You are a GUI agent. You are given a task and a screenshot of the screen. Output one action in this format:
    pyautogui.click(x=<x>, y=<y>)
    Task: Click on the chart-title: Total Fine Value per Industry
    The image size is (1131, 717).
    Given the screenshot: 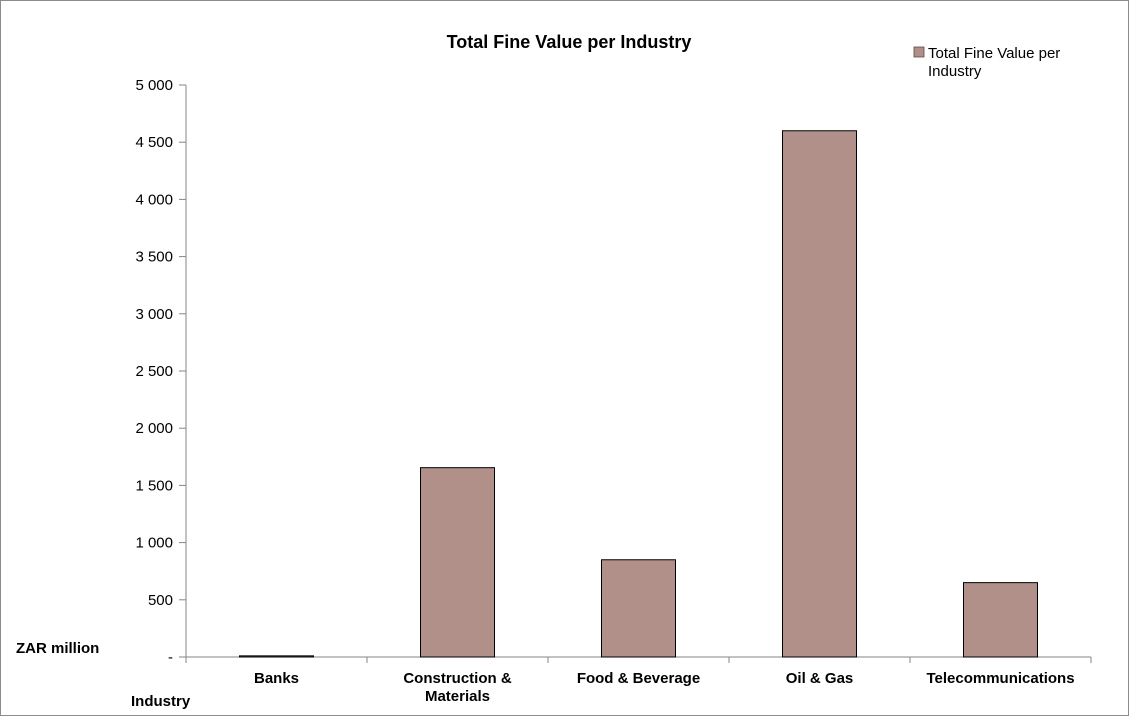 What is the action you would take?
    pyautogui.click(x=569, y=42)
    